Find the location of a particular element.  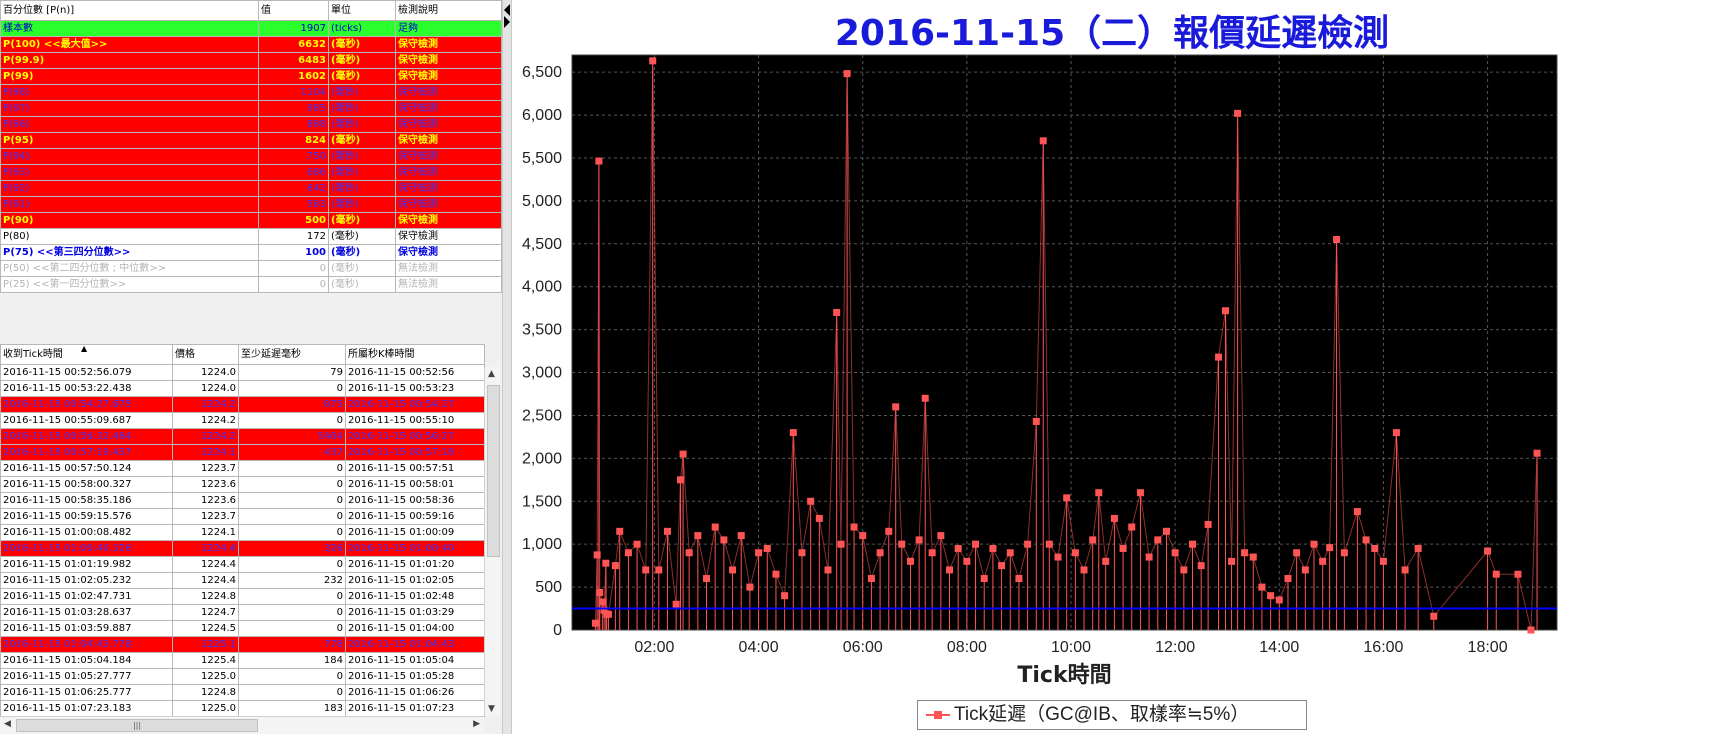

horizontal-scrollbar: ◀ ||| ▶ is located at coordinates (242, 724).